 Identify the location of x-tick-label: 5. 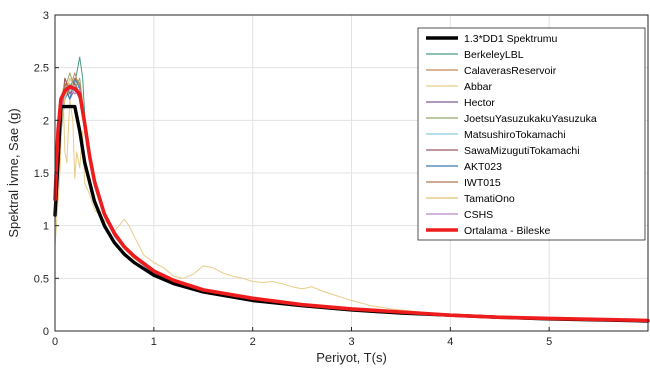
(549, 342).